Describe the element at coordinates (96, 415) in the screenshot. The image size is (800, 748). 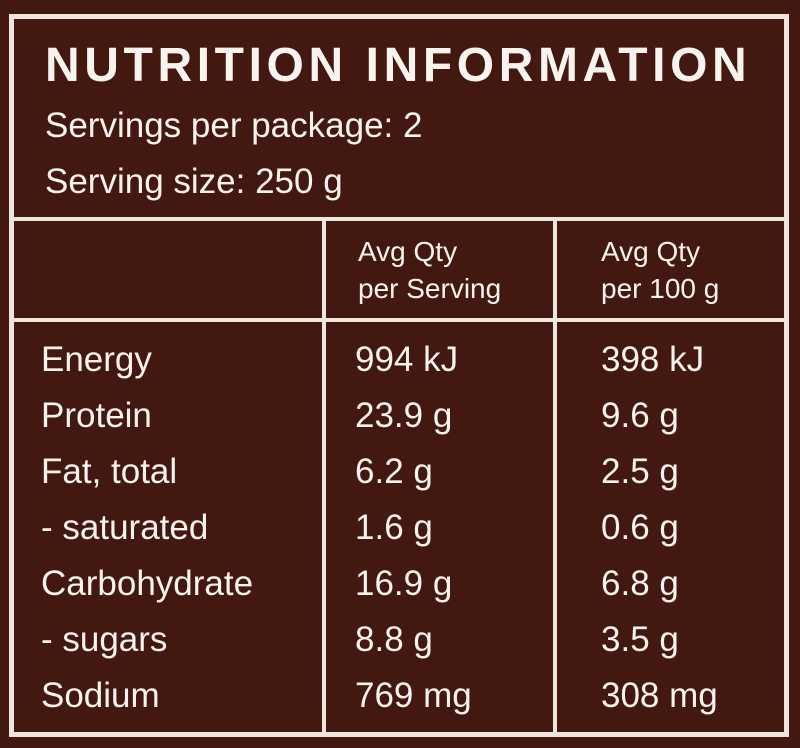
I see `nutrient-name: Protein` at that location.